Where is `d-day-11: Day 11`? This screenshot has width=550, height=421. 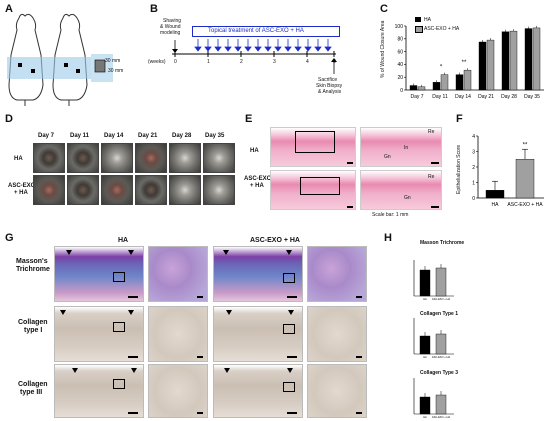
d-day-11: Day 11 is located at coordinates (80, 136).